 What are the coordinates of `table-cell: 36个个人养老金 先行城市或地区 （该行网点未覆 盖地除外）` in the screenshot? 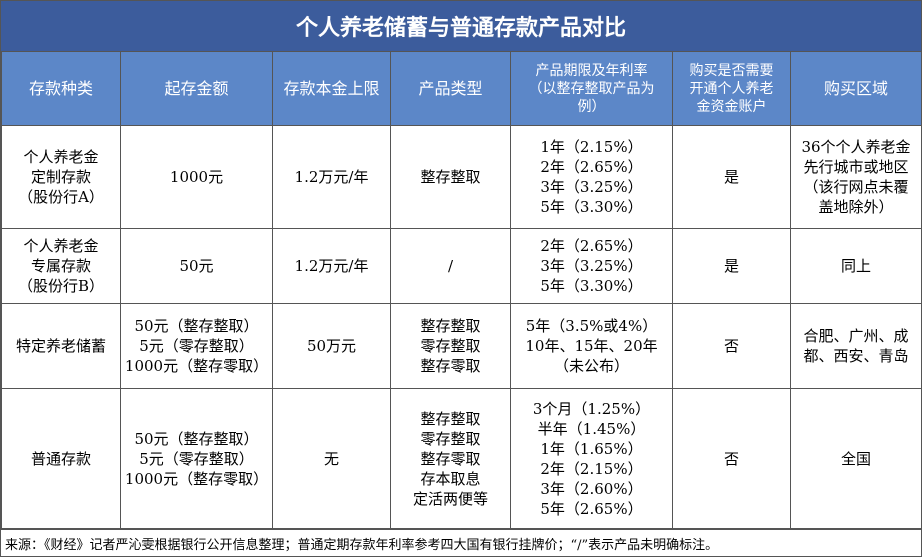 It's located at (856, 177).